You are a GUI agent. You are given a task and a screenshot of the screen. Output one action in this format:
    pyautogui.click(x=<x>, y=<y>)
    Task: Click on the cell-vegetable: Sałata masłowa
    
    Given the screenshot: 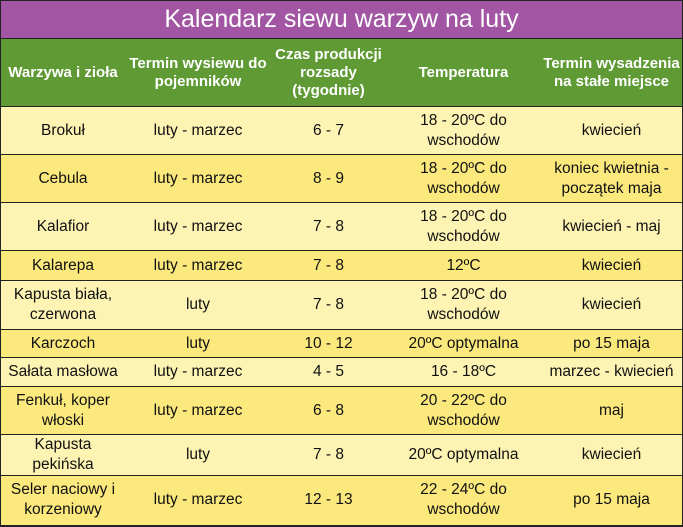 What is the action you would take?
    pyautogui.click(x=63, y=372)
    